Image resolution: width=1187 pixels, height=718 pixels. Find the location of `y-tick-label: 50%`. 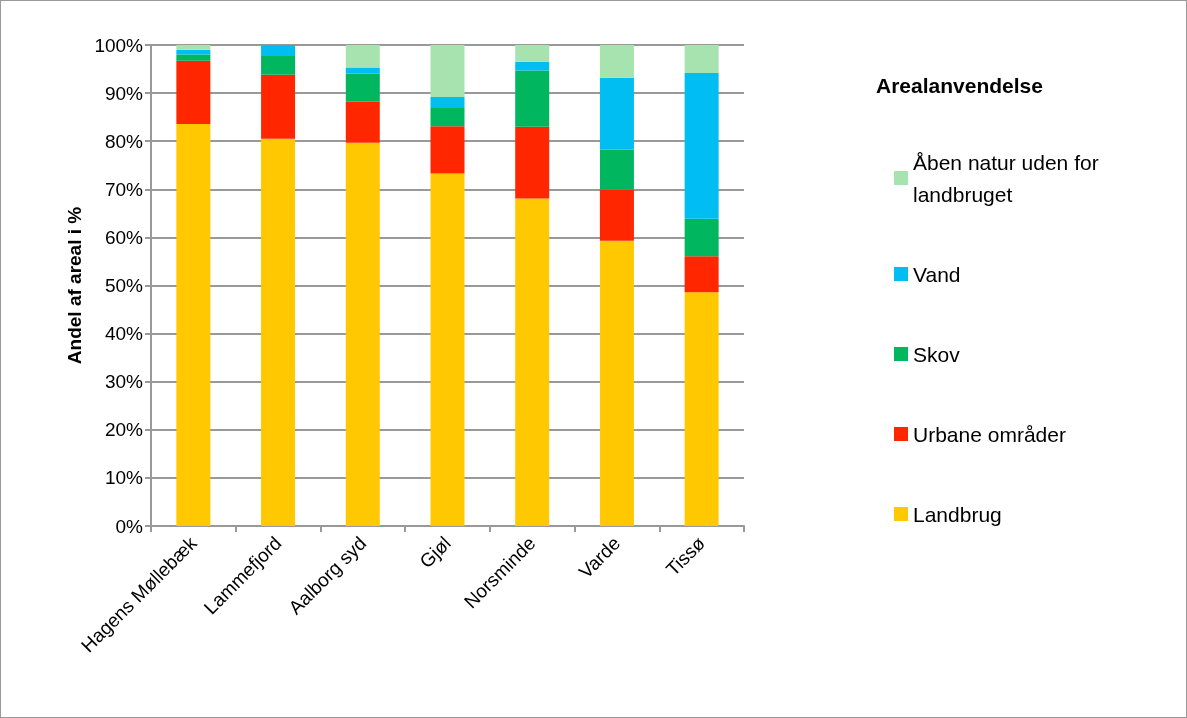

y-tick-label: 50% is located at coordinates (124, 285).